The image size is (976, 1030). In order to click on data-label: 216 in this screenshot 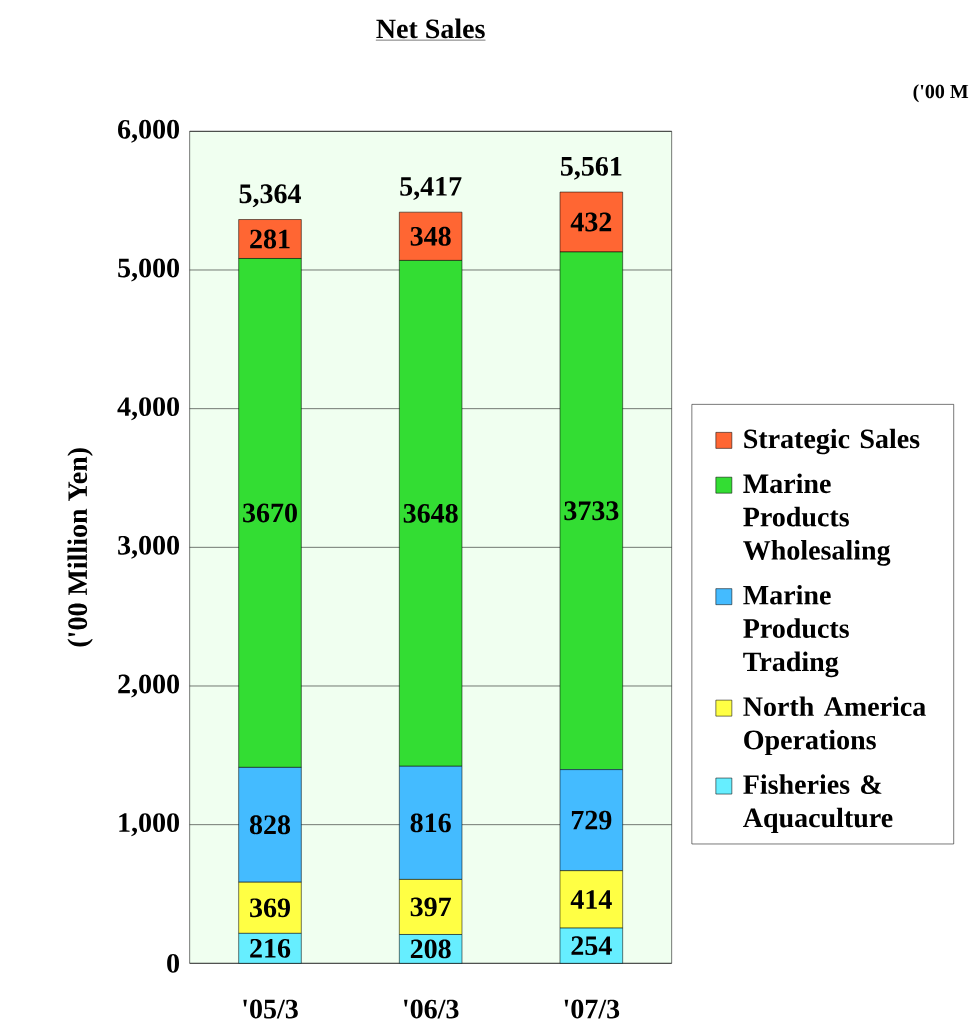, I will do `click(270, 948)`.